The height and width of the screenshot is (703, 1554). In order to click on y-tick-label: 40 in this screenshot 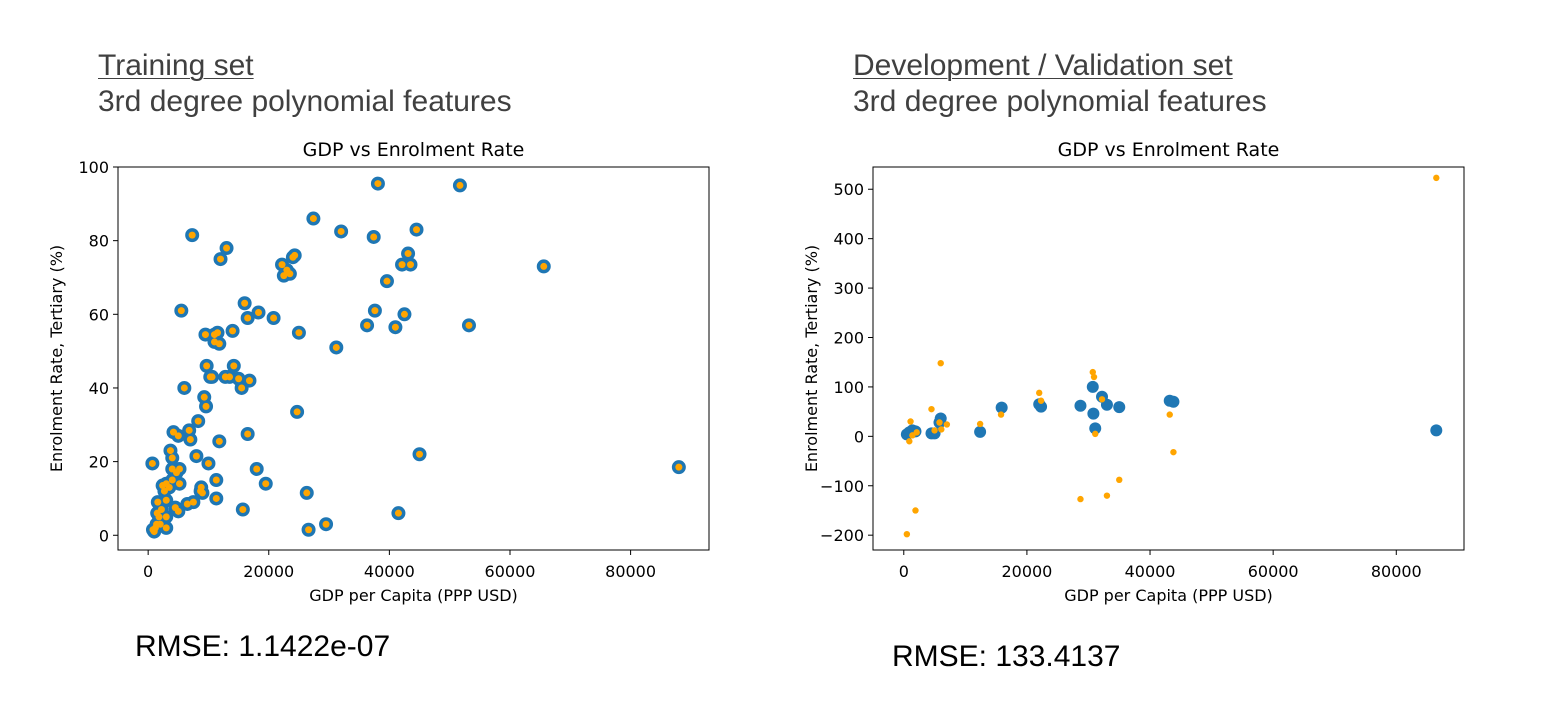, I will do `click(99, 388)`.